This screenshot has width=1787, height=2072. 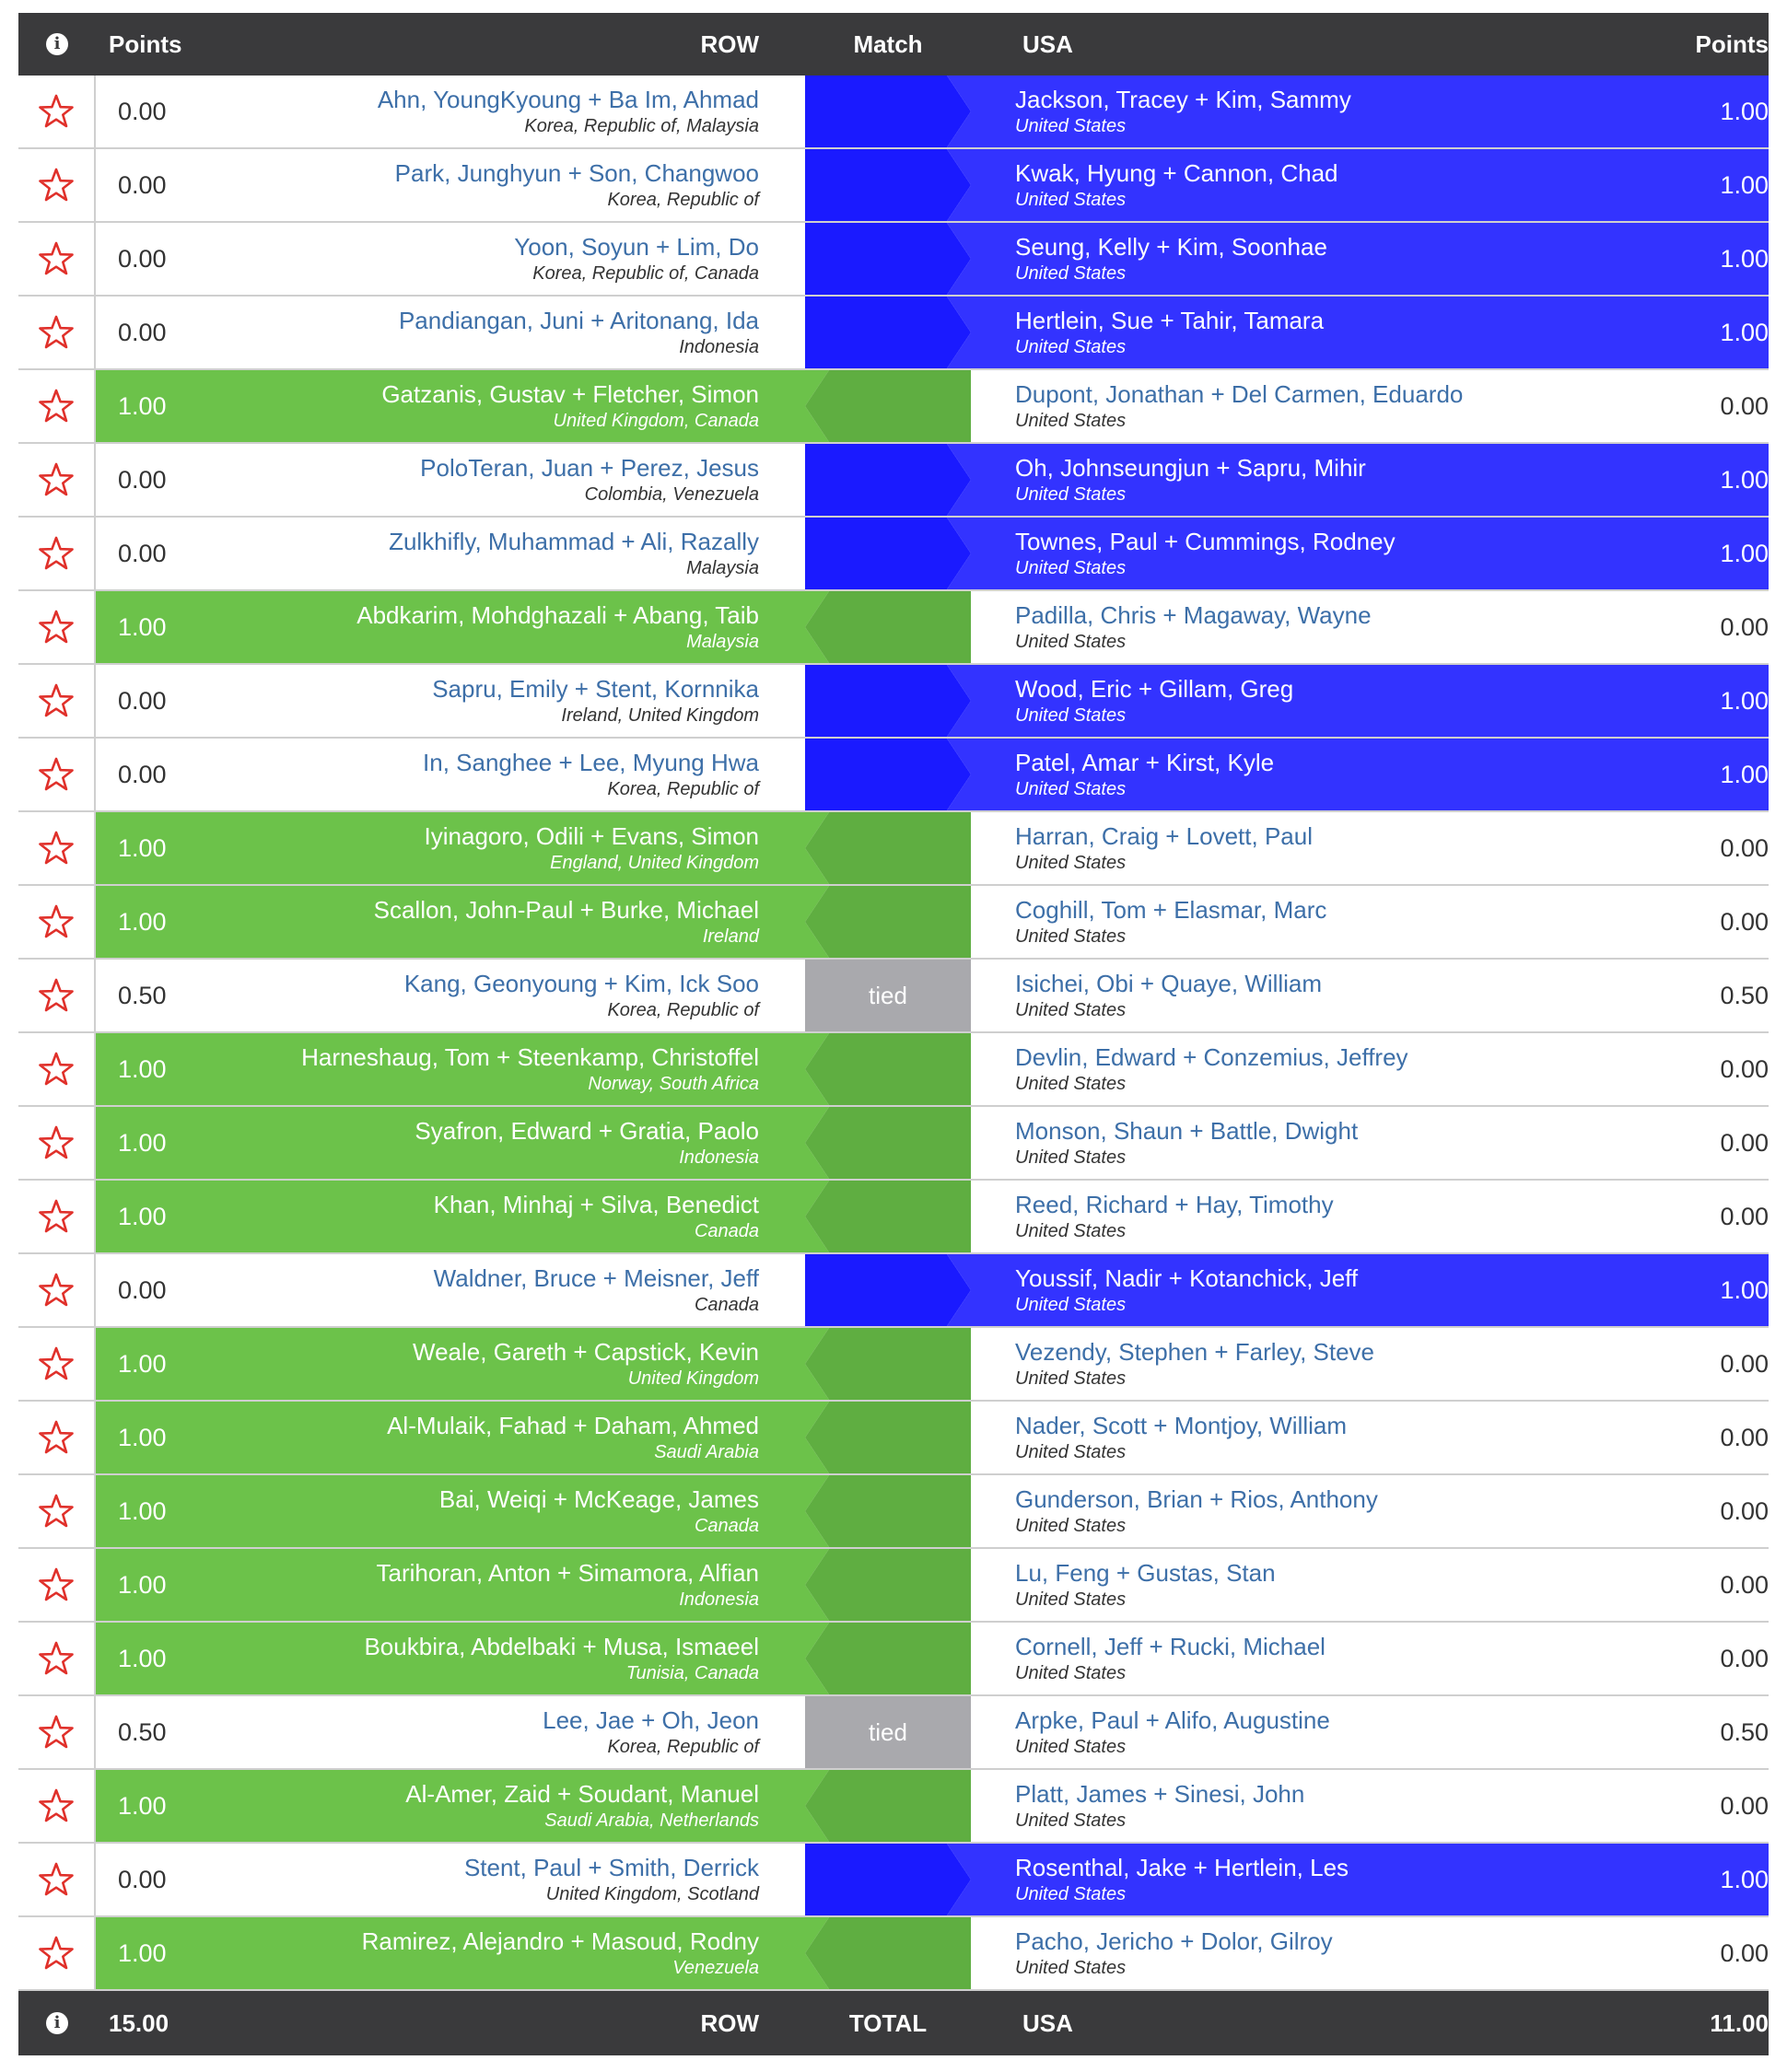 I want to click on row-team-link: Kang, Geonyoung + Kim, Ick Soo, so click(x=581, y=983).